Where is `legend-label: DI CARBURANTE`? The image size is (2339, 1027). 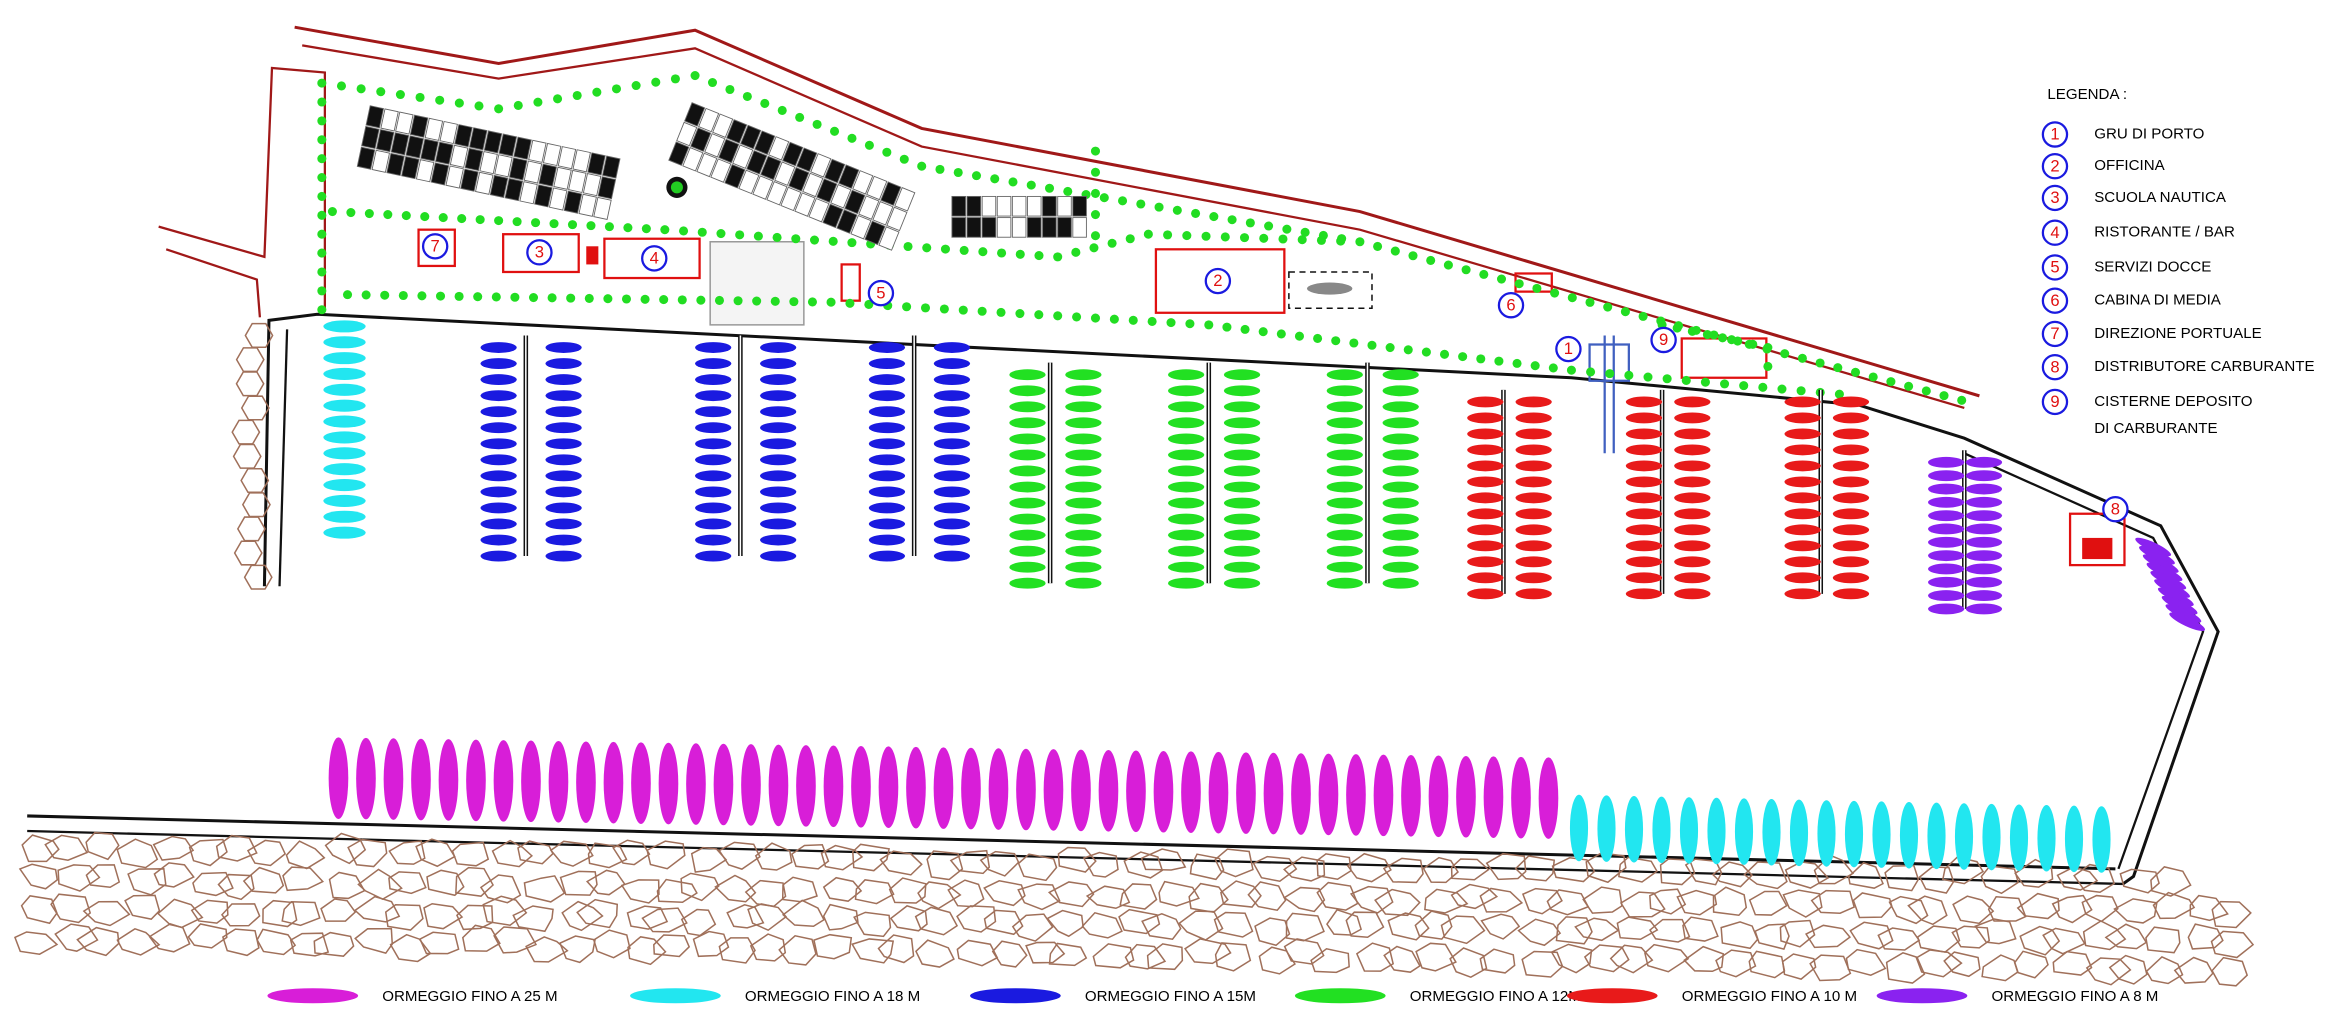
legend-label: DI CARBURANTE is located at coordinates (2155, 428).